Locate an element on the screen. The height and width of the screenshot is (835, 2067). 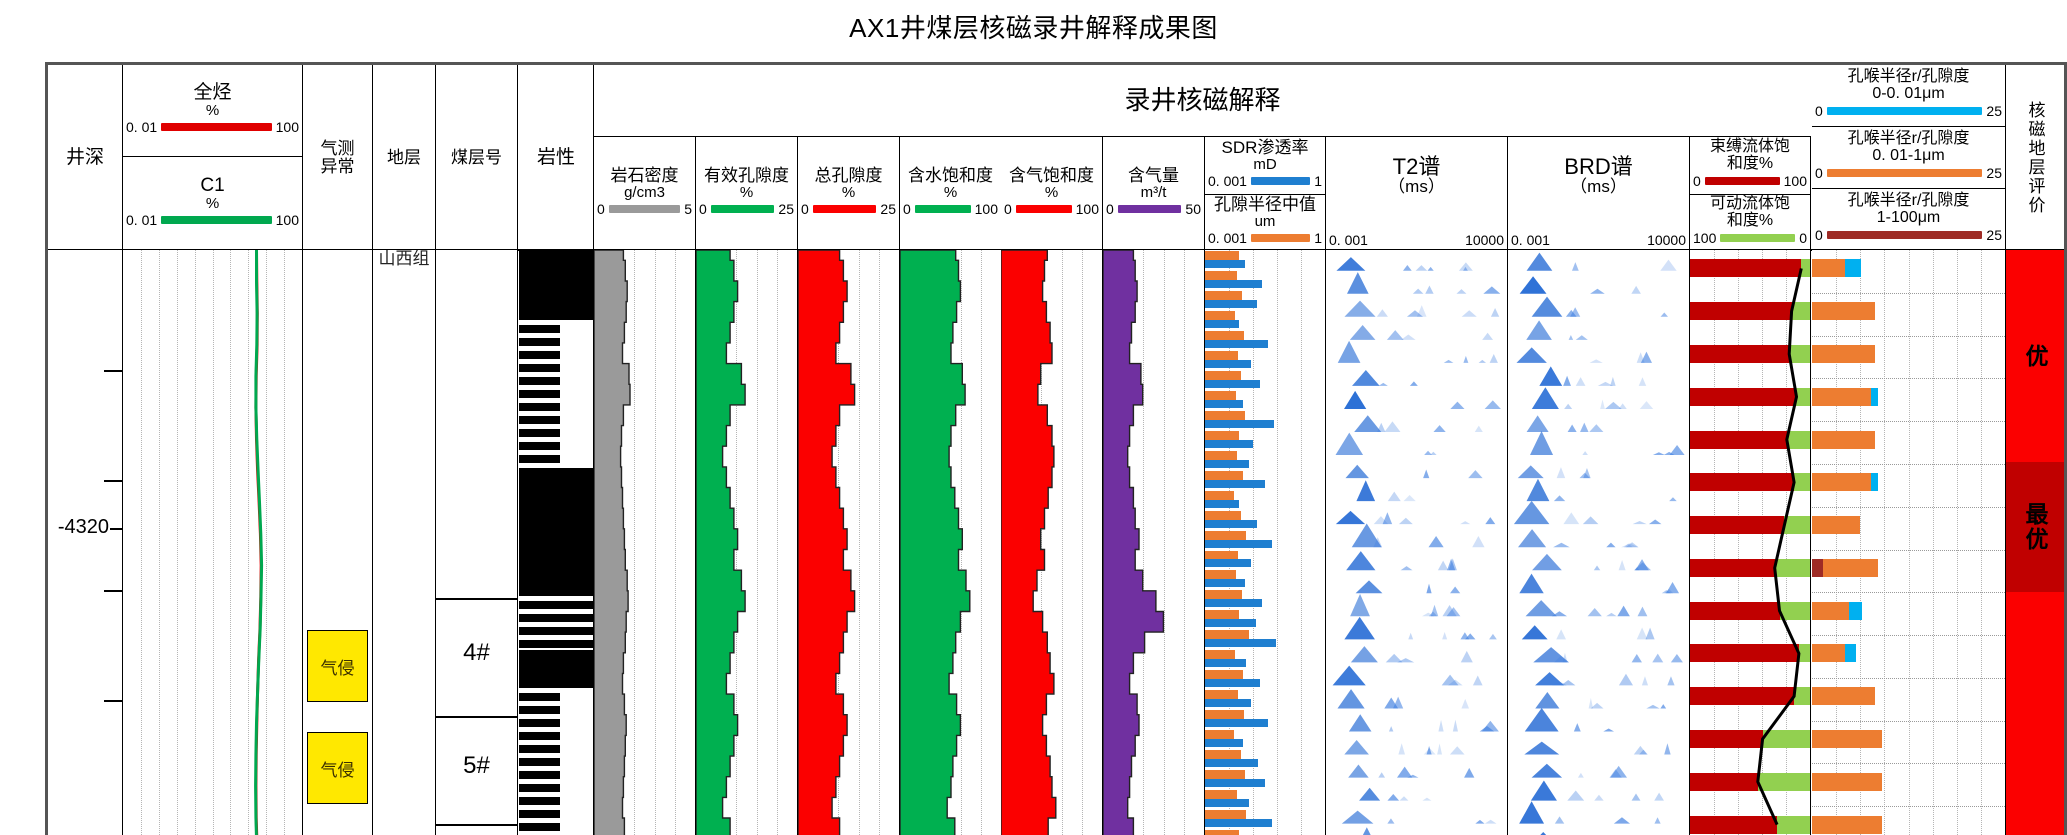
group-header-logging-nmr: 录井核磁解释 is located at coordinates (1202, 101).